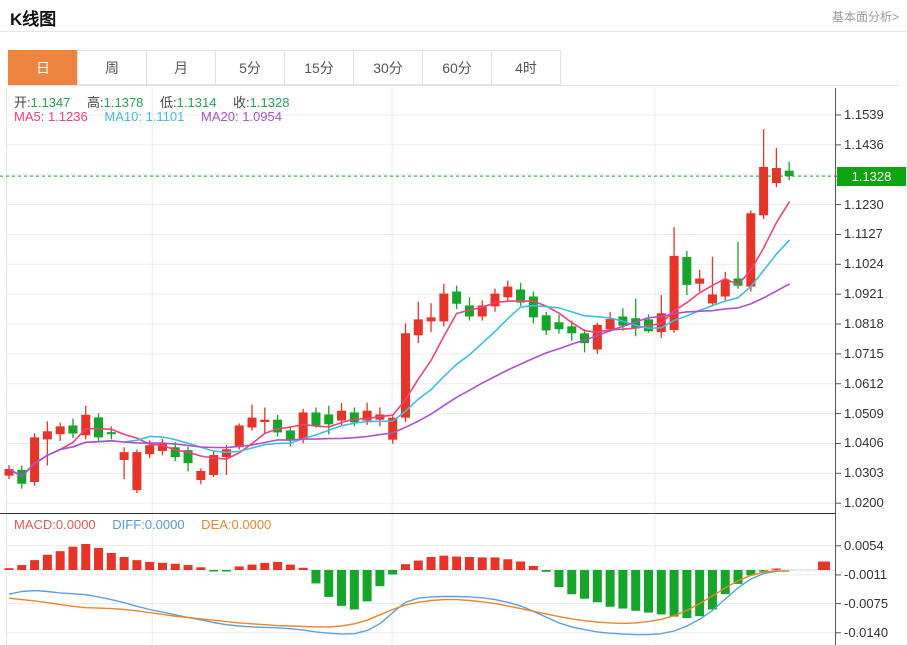 The width and height of the screenshot is (907, 645). Describe the element at coordinates (115, 102) in the screenshot. I see `high-readout: 高:1.1378` at that location.